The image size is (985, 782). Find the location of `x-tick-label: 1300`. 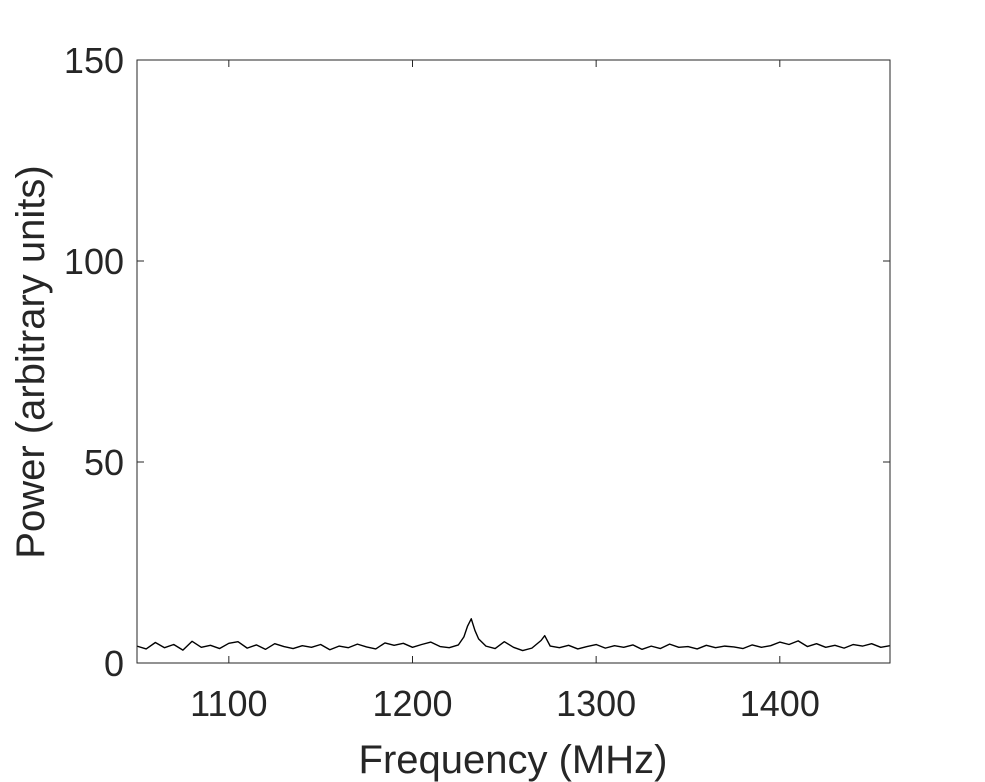

x-tick-label: 1300 is located at coordinates (596, 703).